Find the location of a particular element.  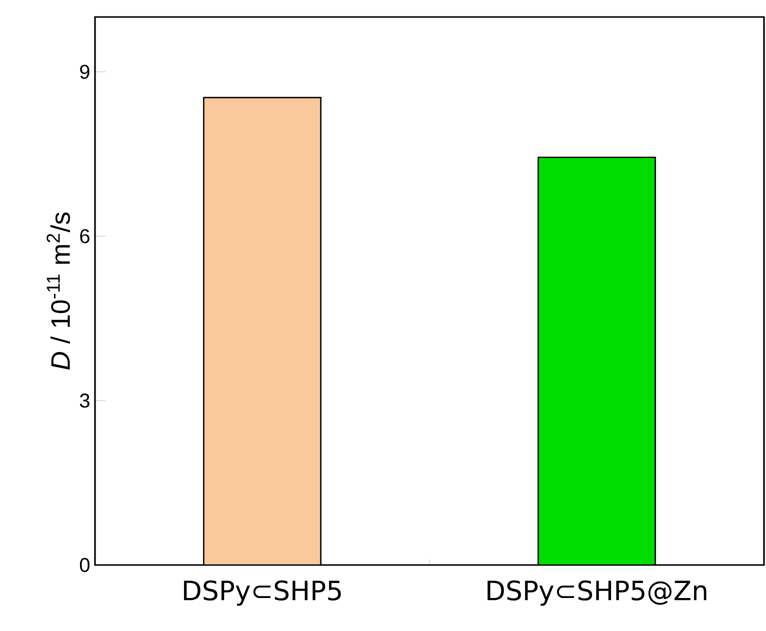

y-tick-label: 6 is located at coordinates (85, 236).